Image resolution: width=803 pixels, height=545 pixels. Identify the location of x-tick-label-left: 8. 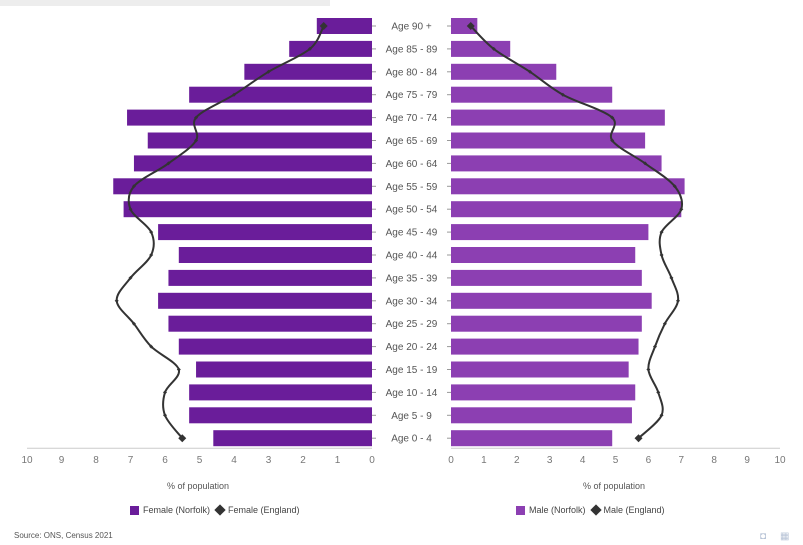
(96, 460).